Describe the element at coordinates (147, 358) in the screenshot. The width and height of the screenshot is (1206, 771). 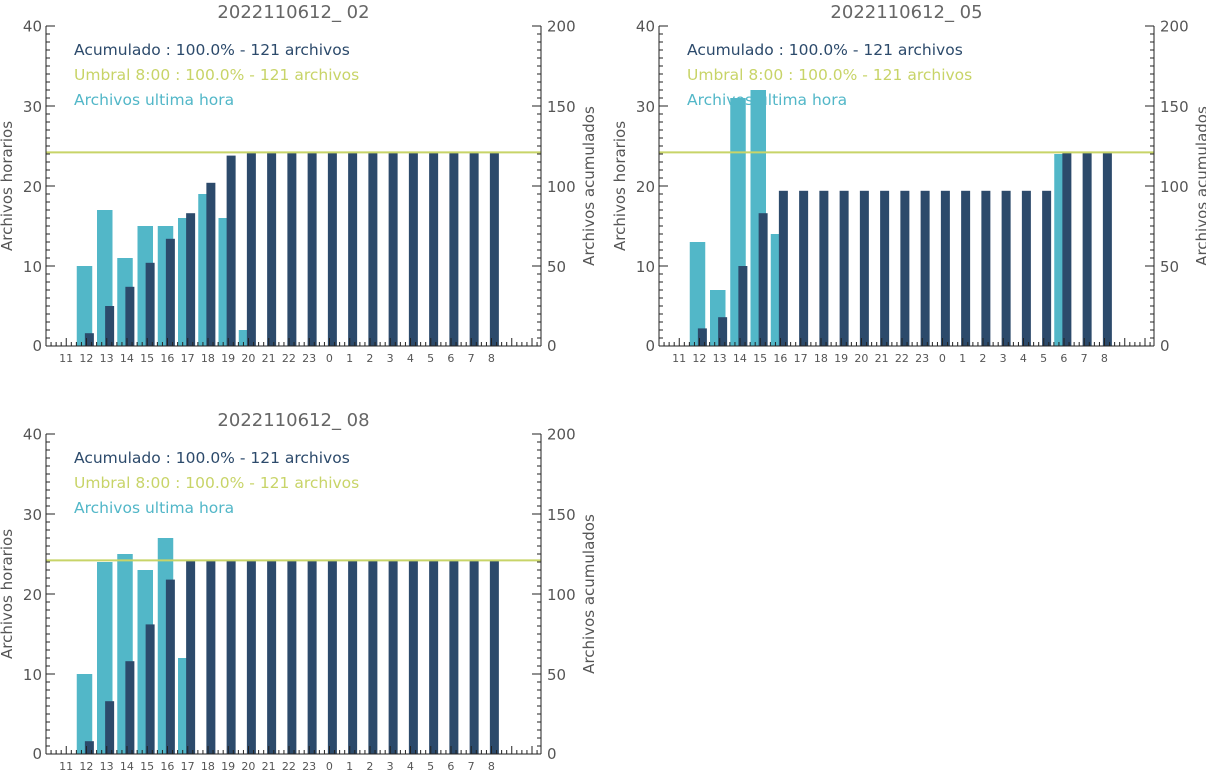
I see `x-tick-label: 15` at that location.